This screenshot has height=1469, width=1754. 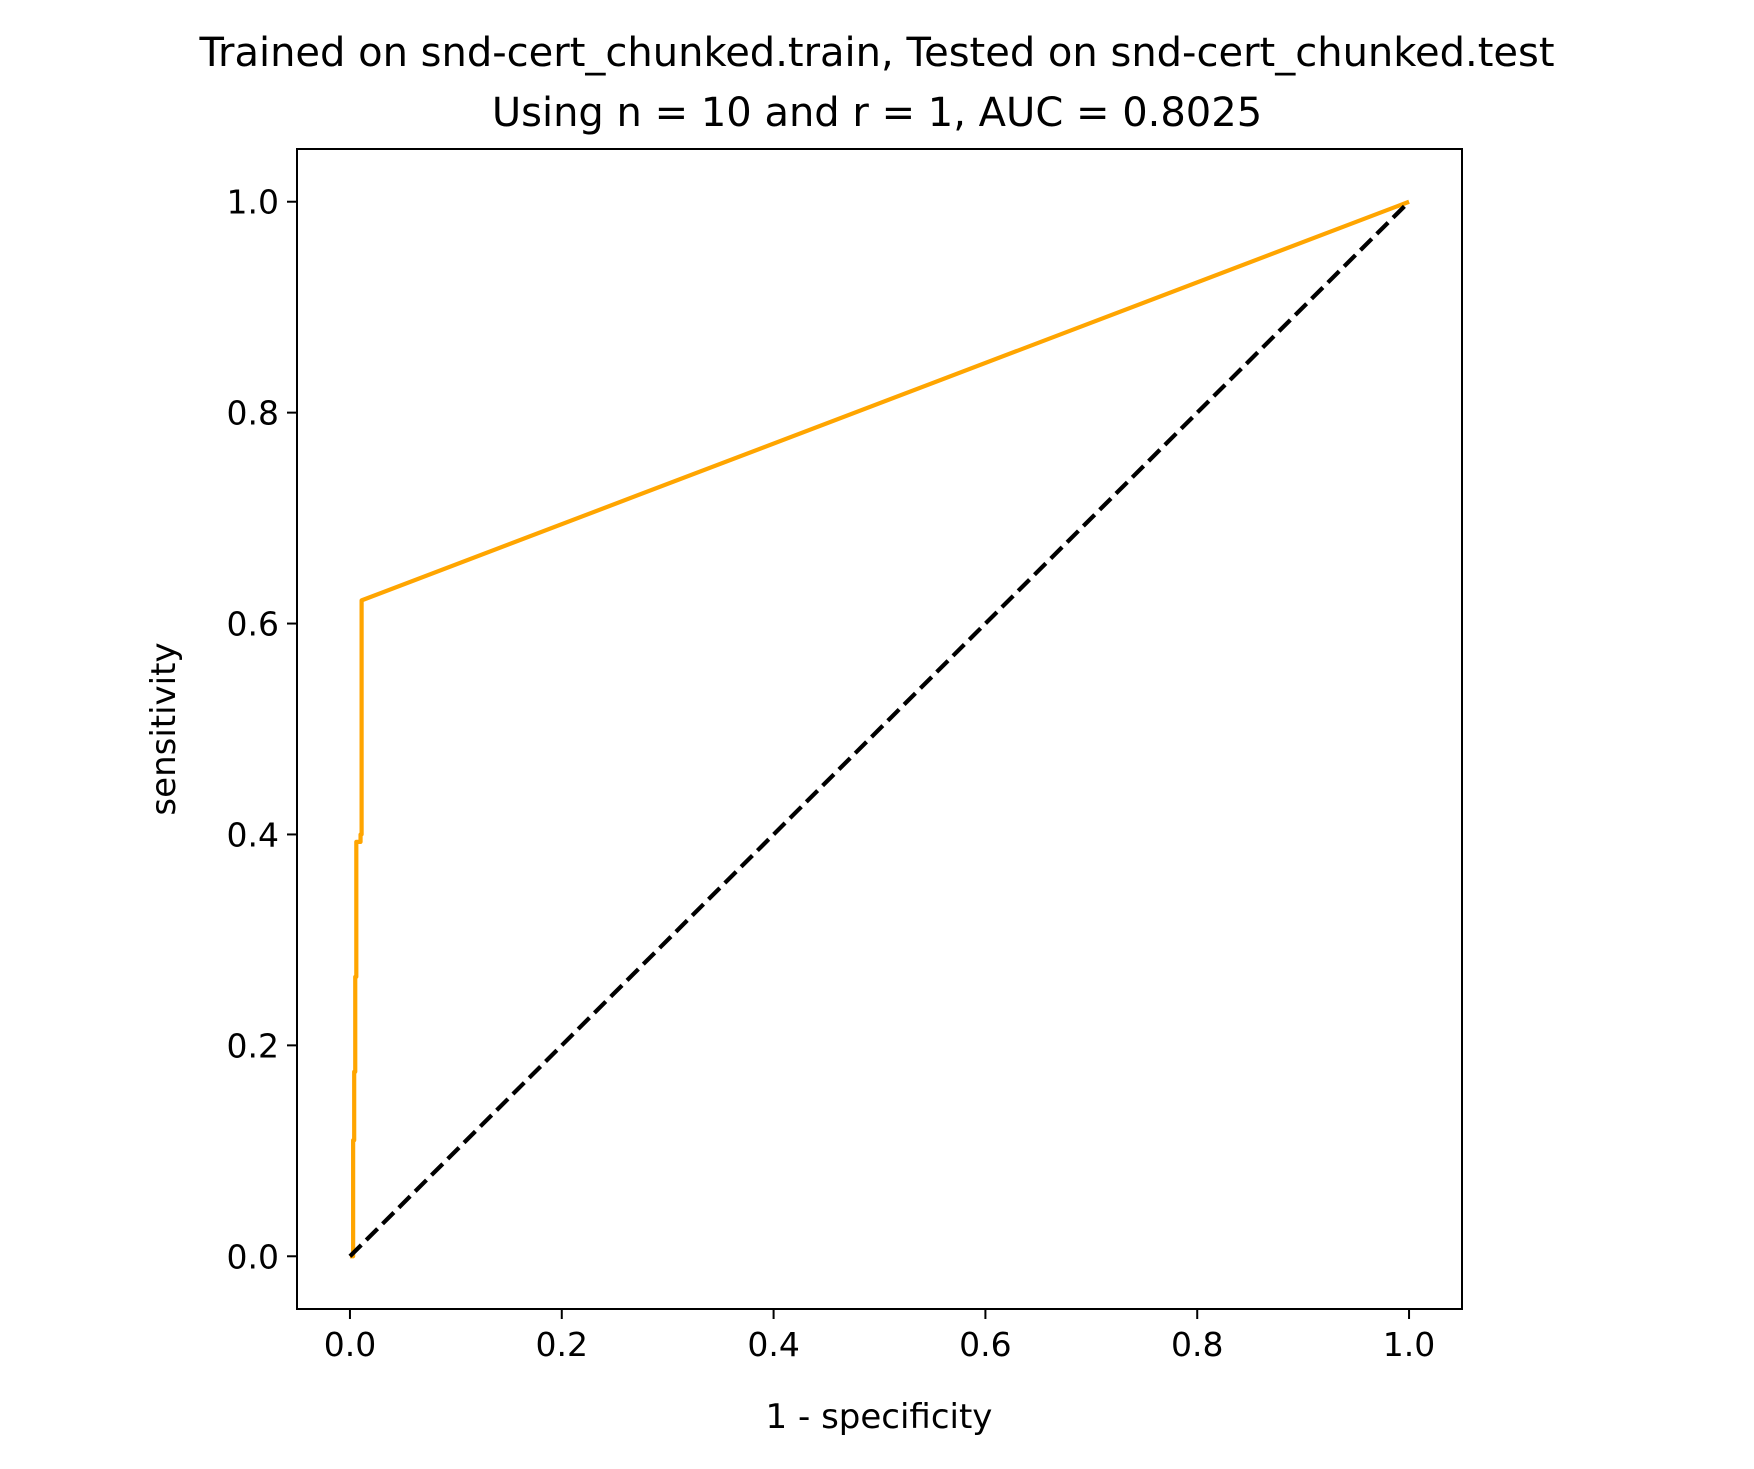 I want to click on x-tick-label: 0.0, so click(x=350, y=1344).